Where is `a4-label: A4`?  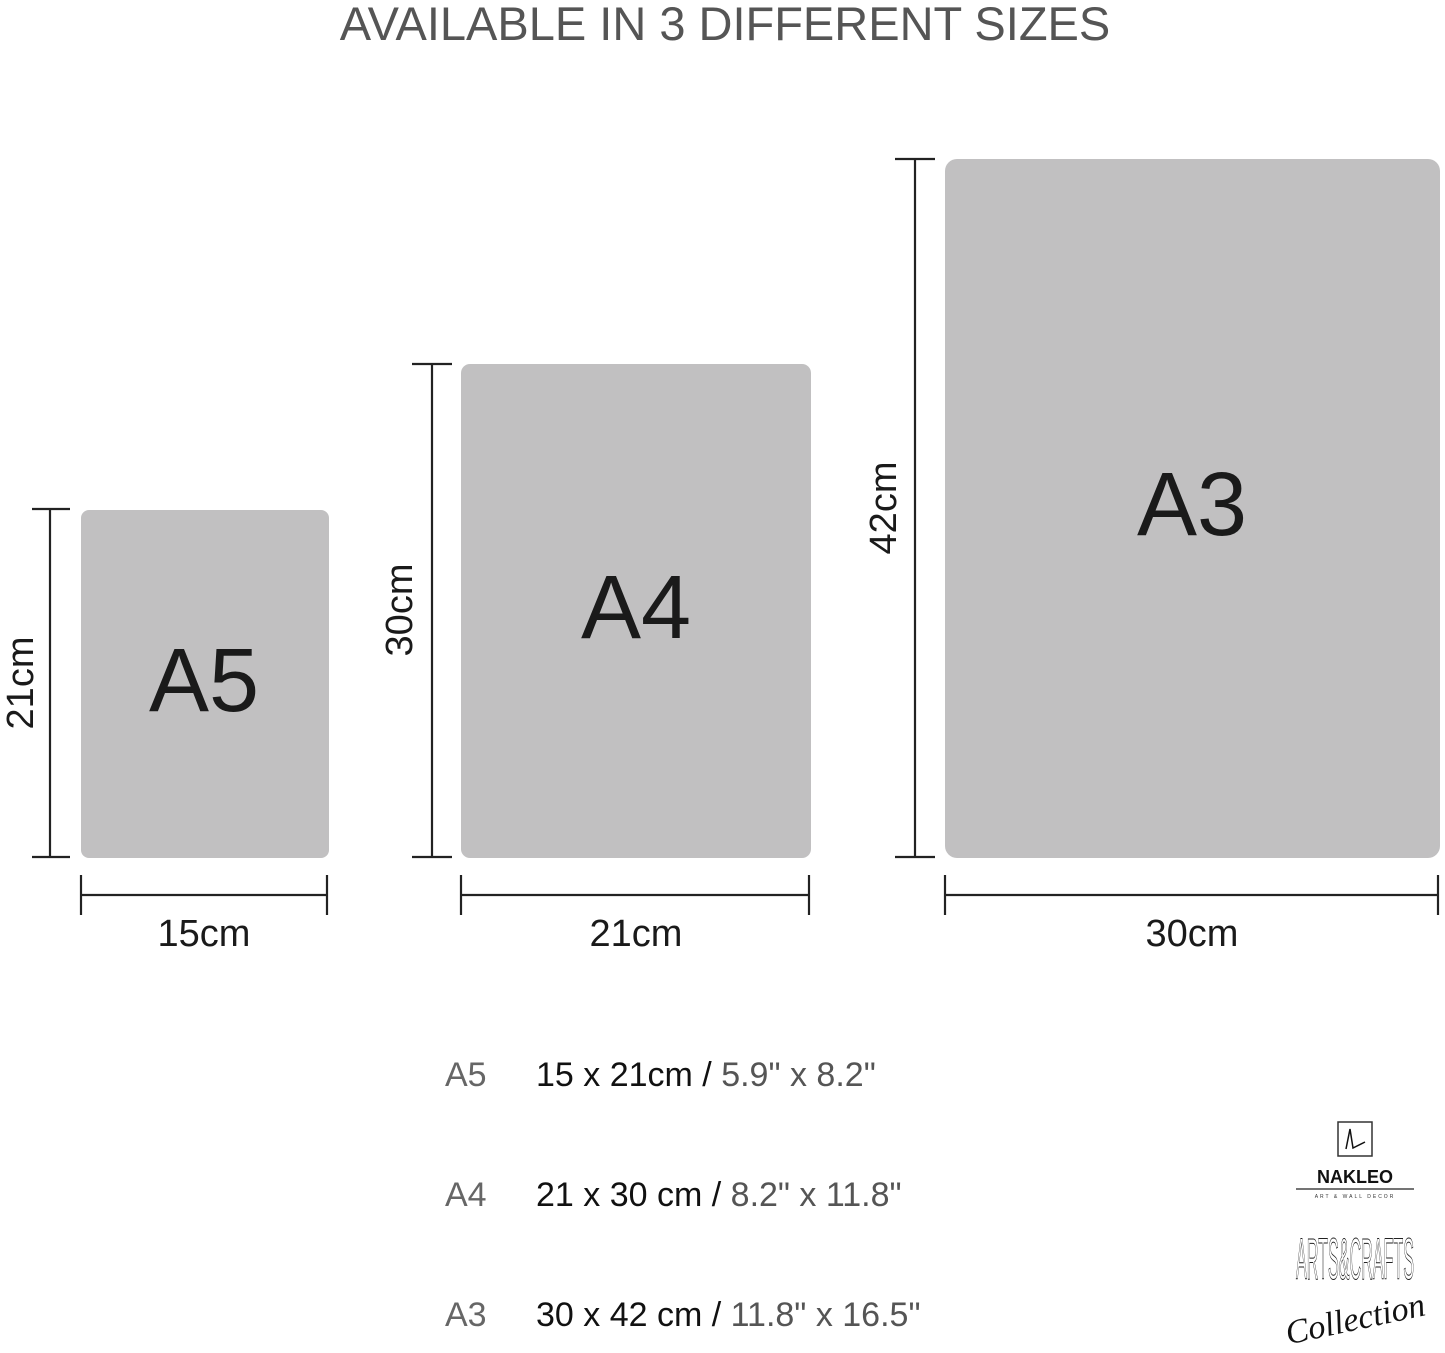 a4-label: A4 is located at coordinates (636, 608).